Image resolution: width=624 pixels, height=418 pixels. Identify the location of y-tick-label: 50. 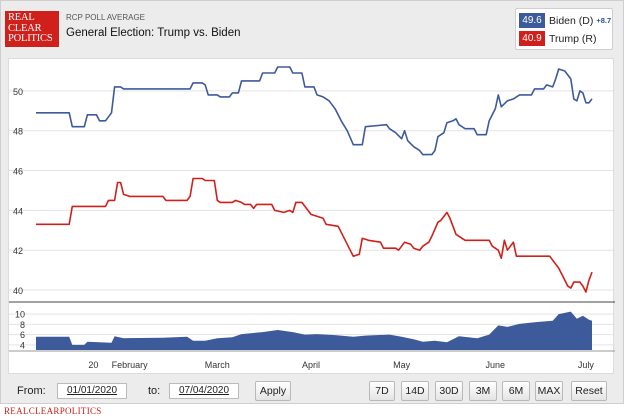
(18, 92).